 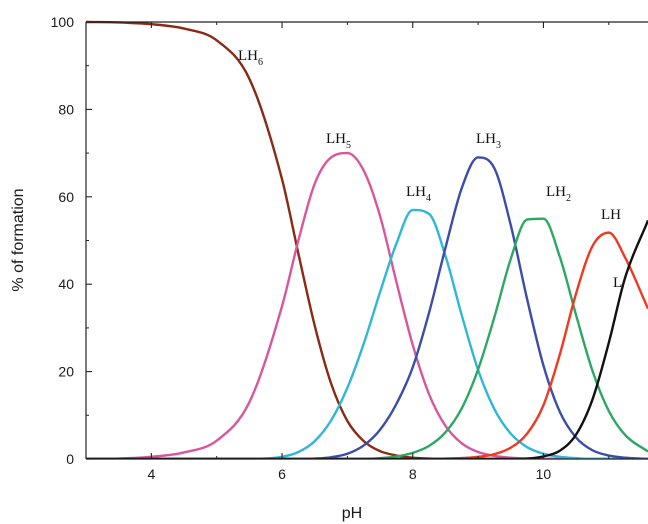 I want to click on curve-label-l: L, so click(x=617, y=283).